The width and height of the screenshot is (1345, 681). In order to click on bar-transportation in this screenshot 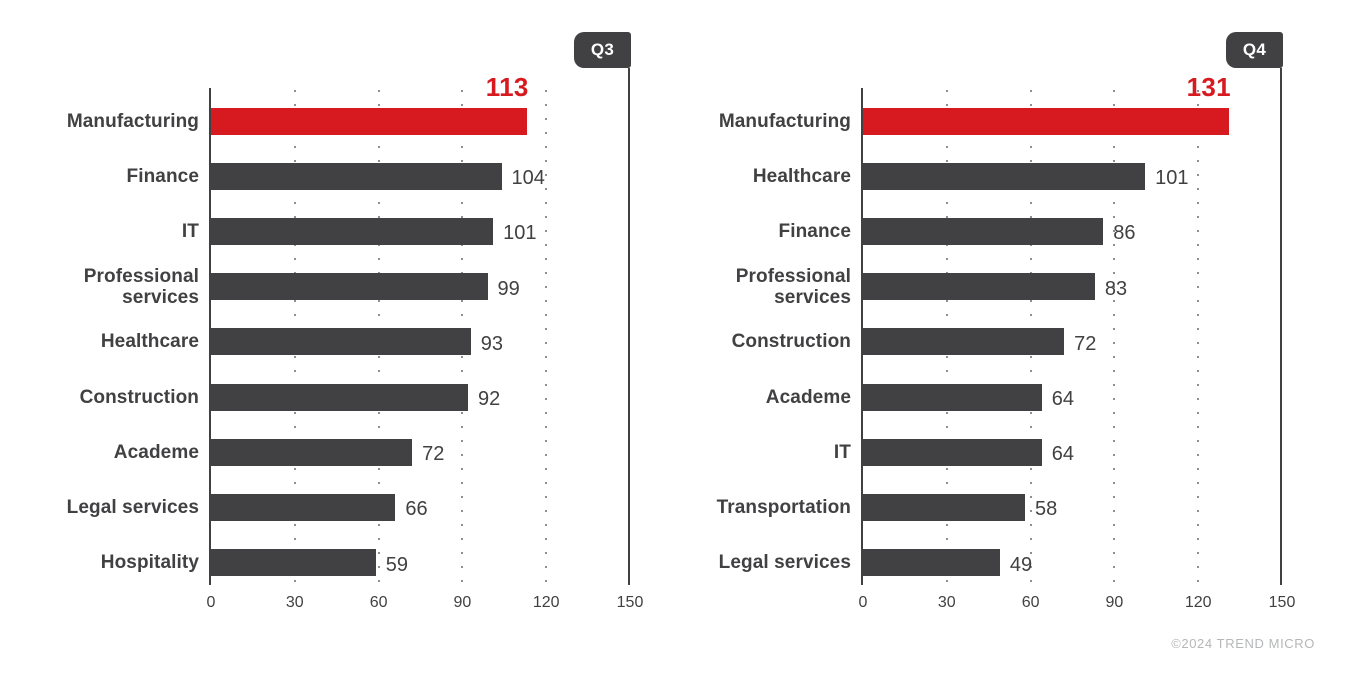, I will do `click(944, 507)`.